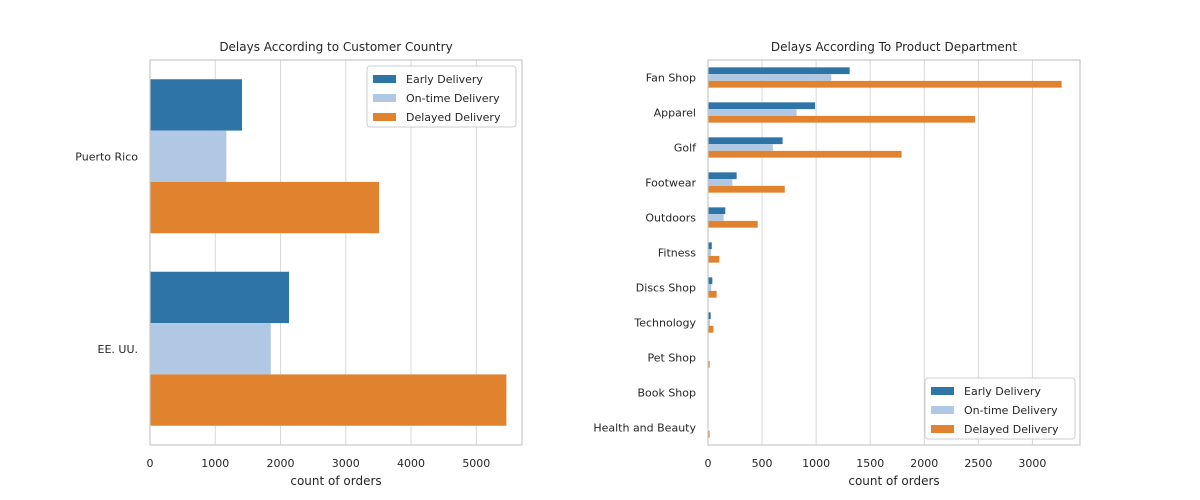 This screenshot has width=1200, height=500. What do you see at coordinates (740, 147) in the screenshot?
I see `bar-golf-on-time-delivery` at bounding box center [740, 147].